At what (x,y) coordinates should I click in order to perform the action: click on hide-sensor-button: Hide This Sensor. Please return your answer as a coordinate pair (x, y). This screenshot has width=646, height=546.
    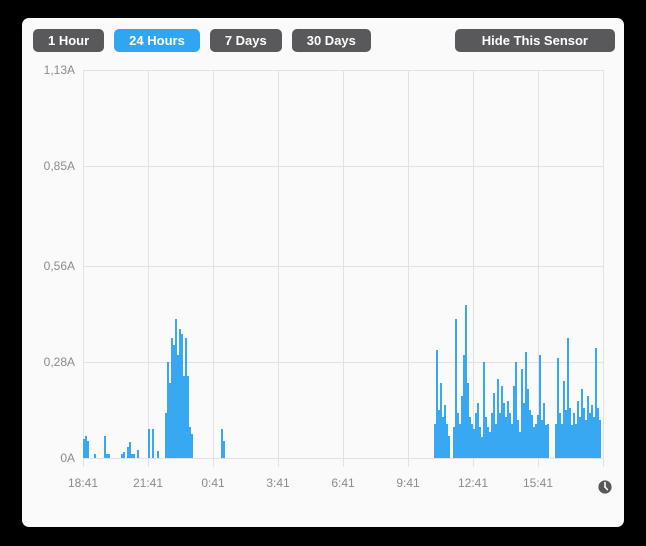
    Looking at the image, I should click on (534, 40).